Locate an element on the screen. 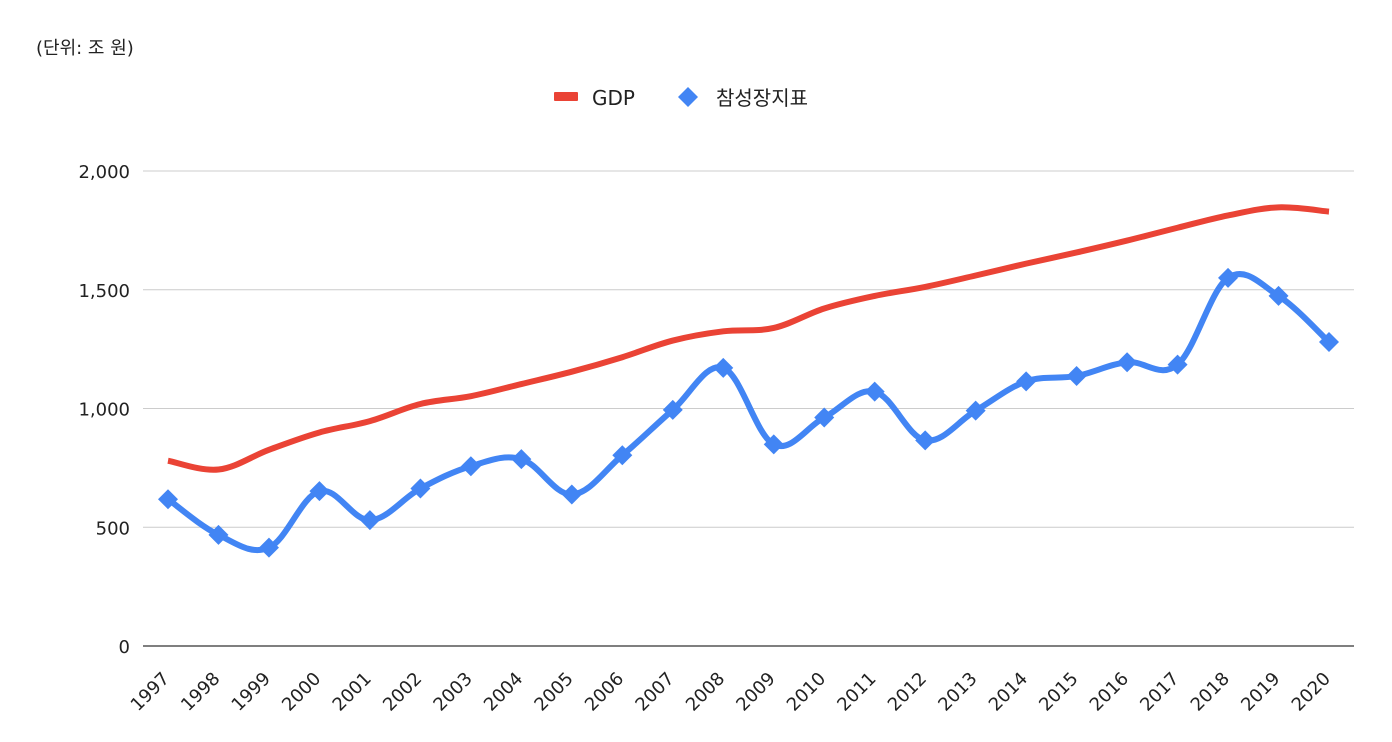  x-tick-label: 2005 is located at coordinates (553, 691).